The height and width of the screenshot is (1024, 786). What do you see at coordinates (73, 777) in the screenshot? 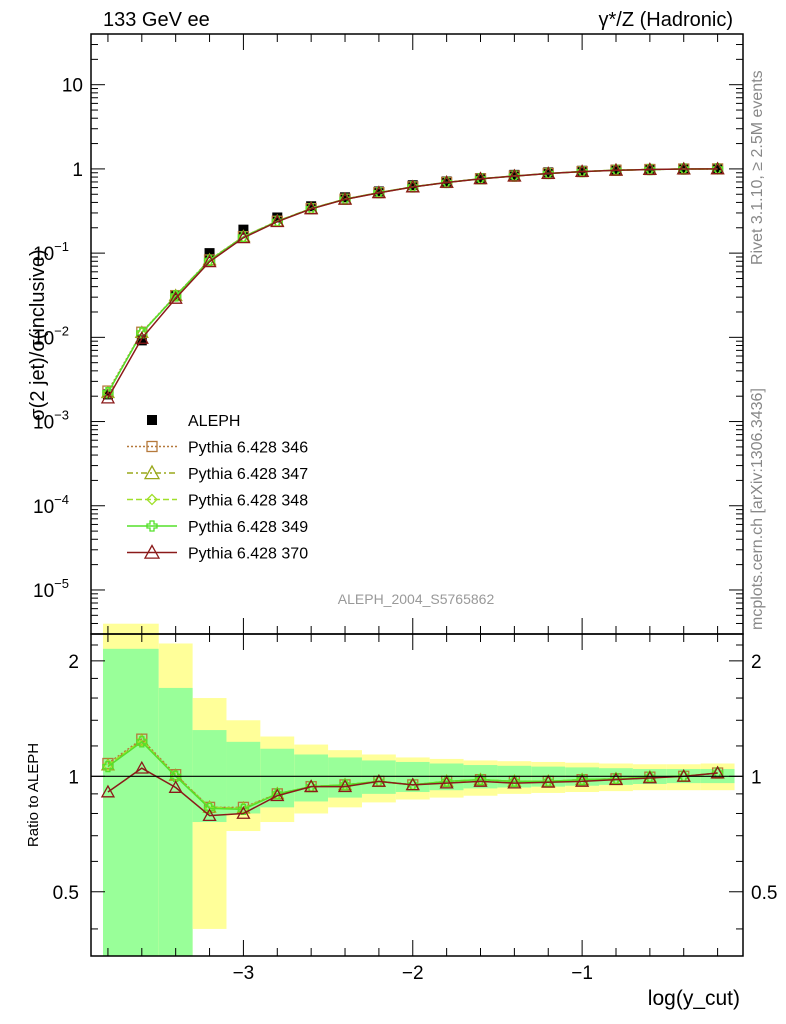
I see `ratio-ytick-label-left: 1` at bounding box center [73, 777].